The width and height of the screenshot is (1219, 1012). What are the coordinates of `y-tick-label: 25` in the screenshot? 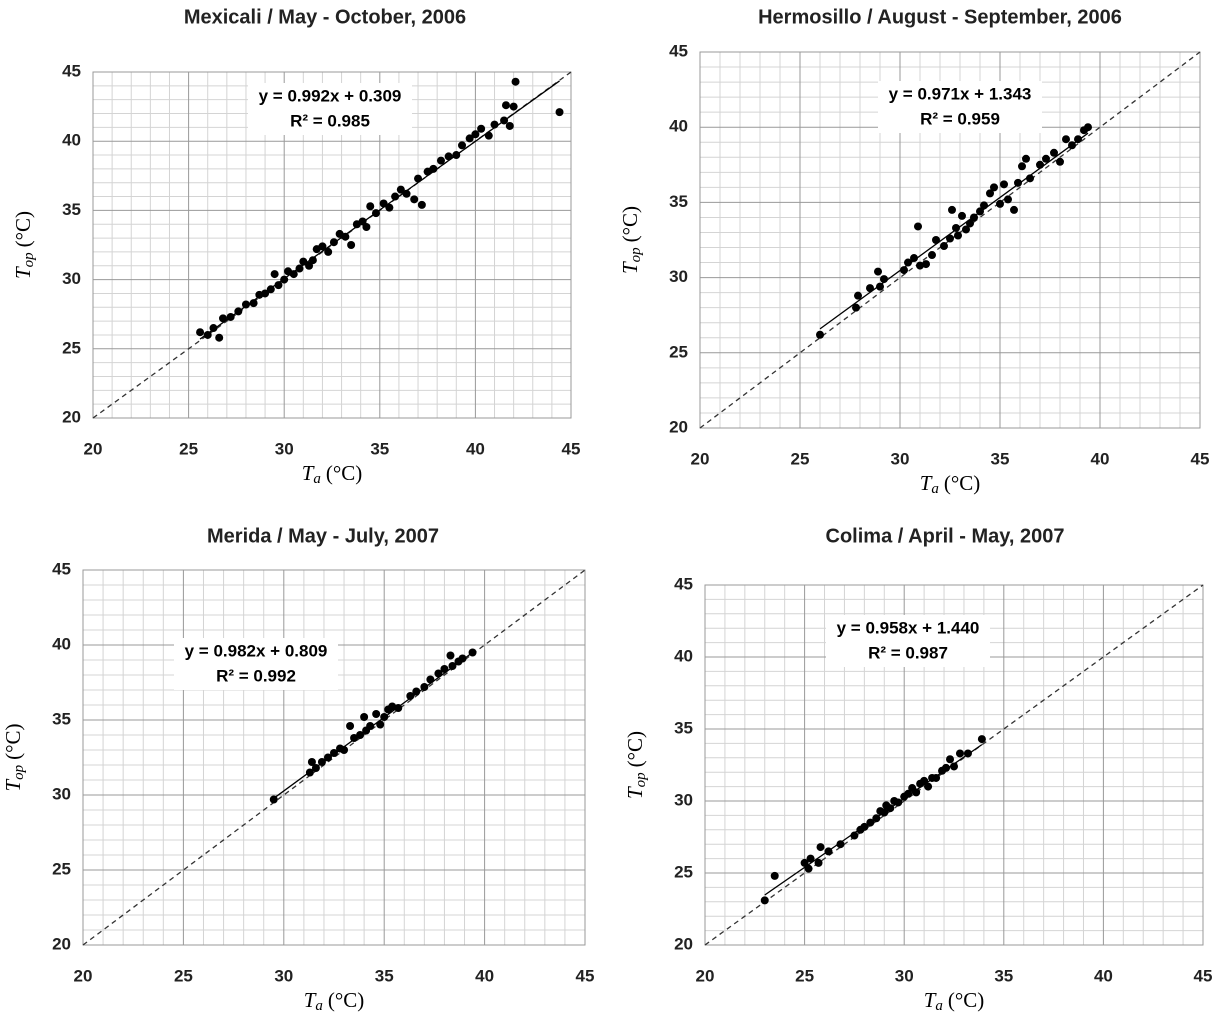 It's located at (61, 868).